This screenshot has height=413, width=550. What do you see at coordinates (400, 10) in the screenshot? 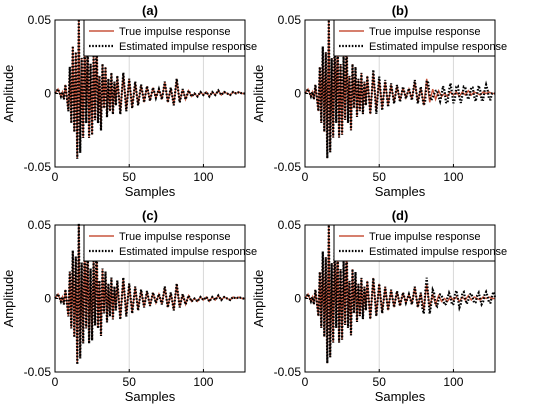
I see `panel-title: (b)` at bounding box center [400, 10].